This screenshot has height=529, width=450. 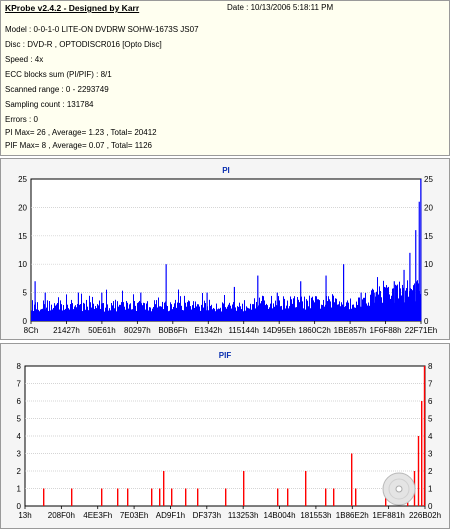 What do you see at coordinates (83, 44) in the screenshot?
I see `info-disc: Disc : DVD-R , OPTODISCR016 [Opto Disc]` at bounding box center [83, 44].